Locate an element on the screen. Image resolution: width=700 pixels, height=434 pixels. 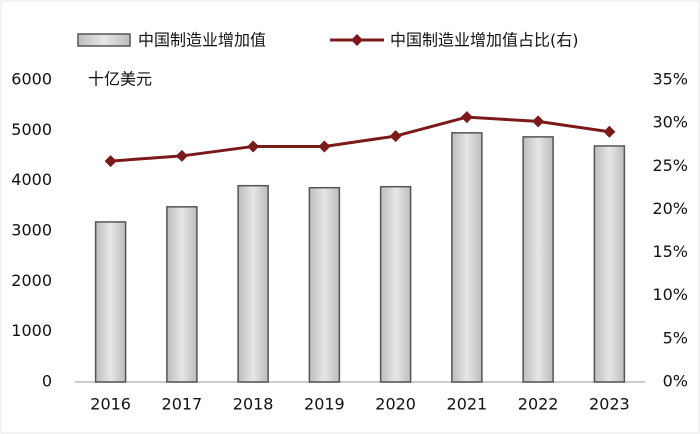
x-tick-label: 2017 is located at coordinates (182, 404).